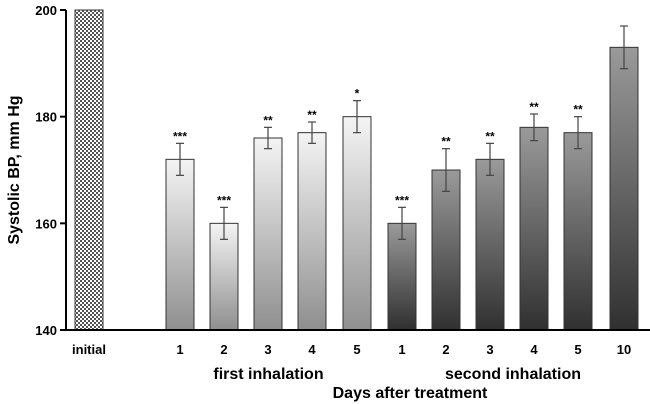 The width and height of the screenshot is (650, 404). I want to click on group-label: first inhalation, so click(268, 374).